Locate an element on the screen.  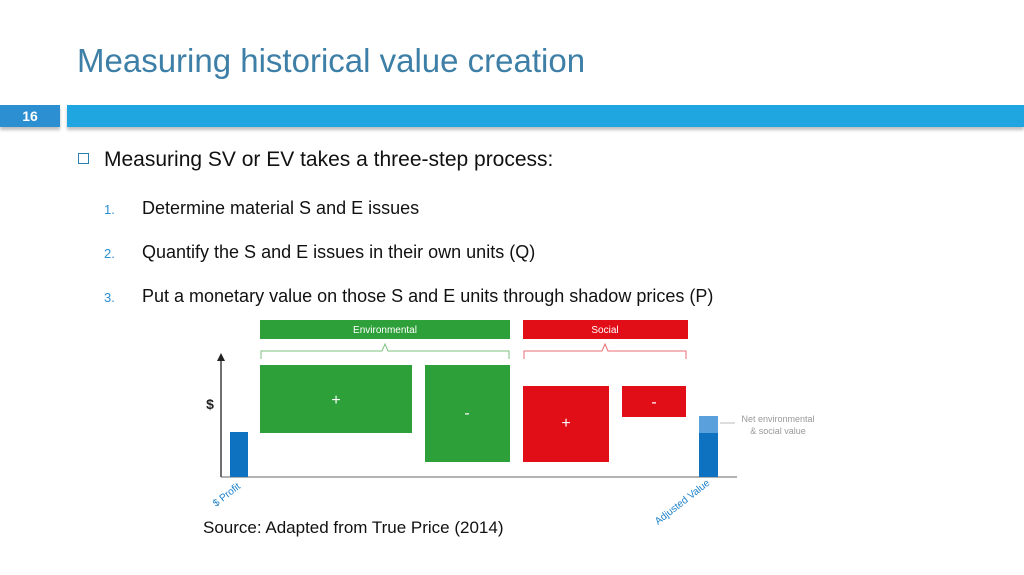
environmental-minus-sign: - is located at coordinates (466, 413).